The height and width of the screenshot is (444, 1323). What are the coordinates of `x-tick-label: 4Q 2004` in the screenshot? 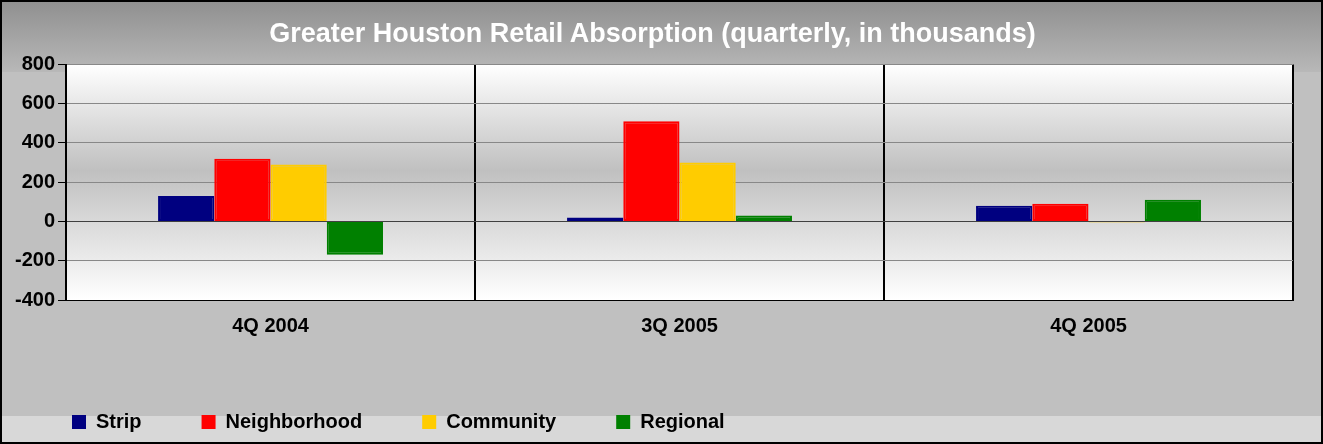 It's located at (271, 324).